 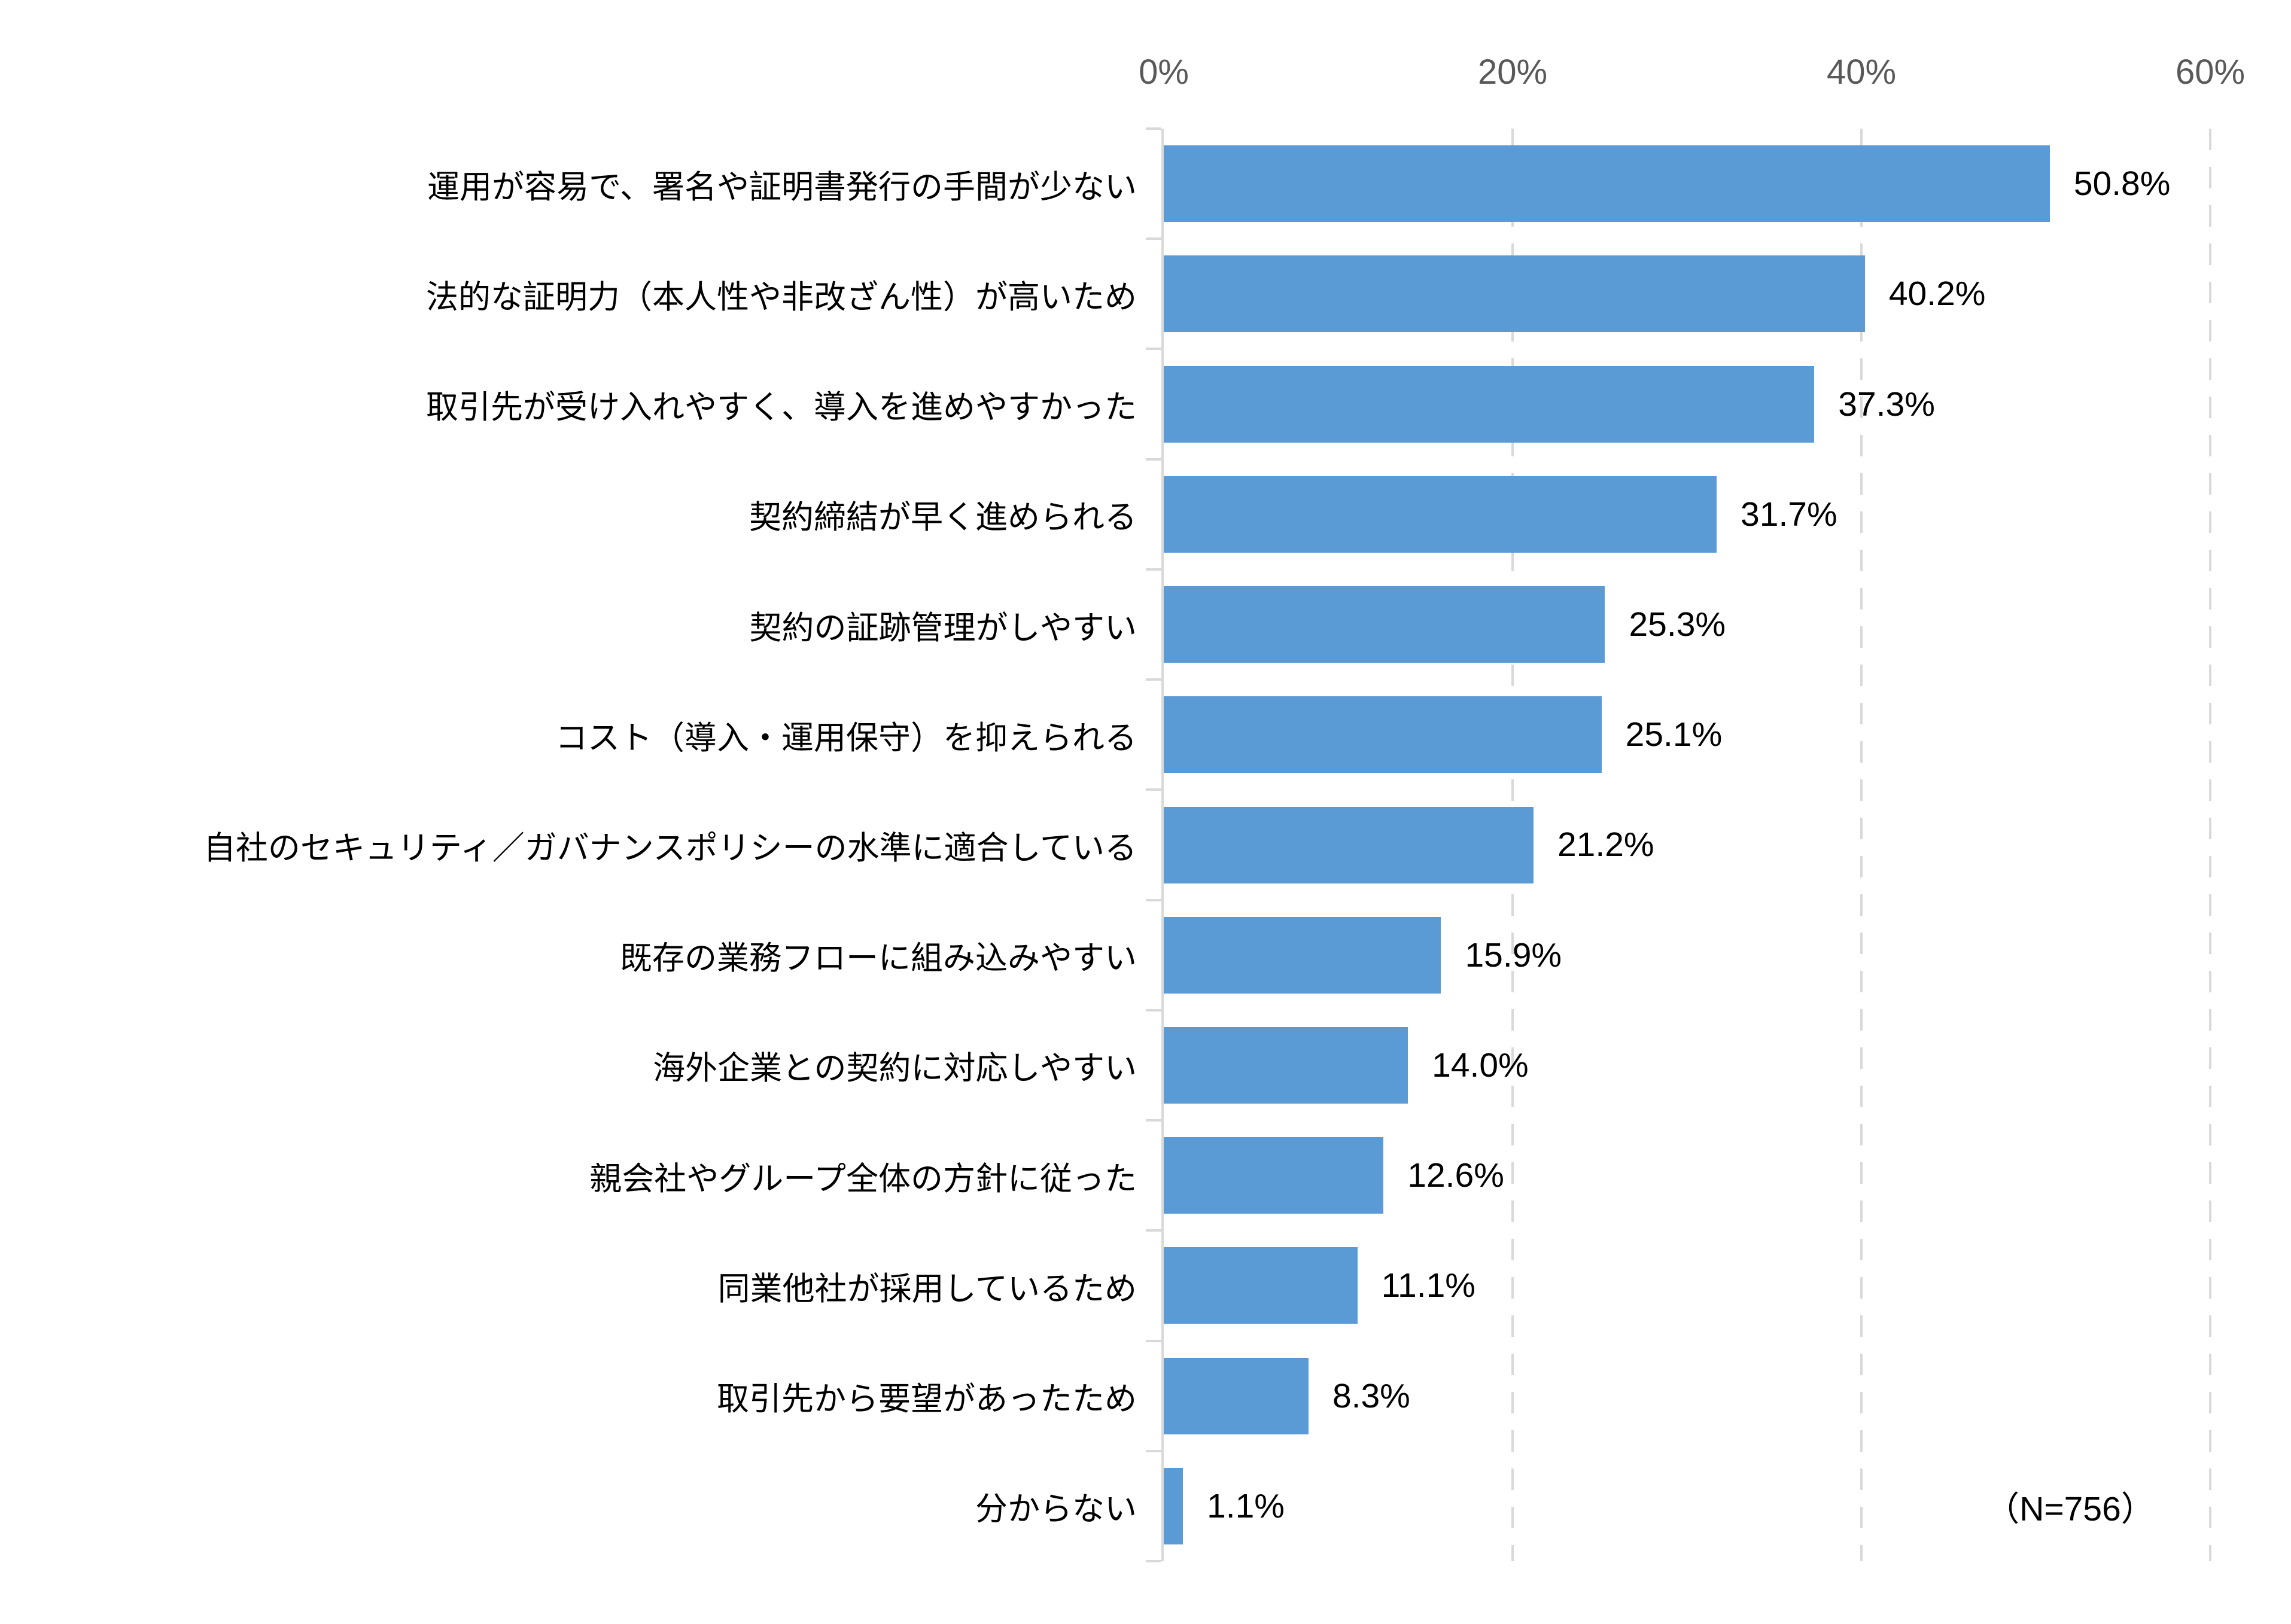 I want to click on value-label: 50.8%, so click(x=2122, y=183).